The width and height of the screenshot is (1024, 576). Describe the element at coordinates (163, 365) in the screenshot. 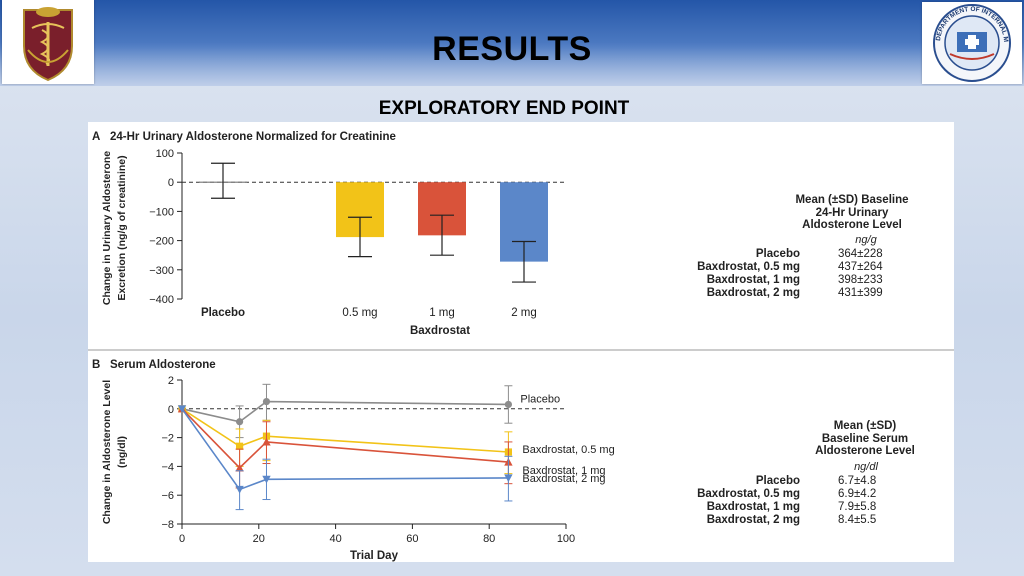

I see `panel-b-title: Serum Aldosterone` at that location.